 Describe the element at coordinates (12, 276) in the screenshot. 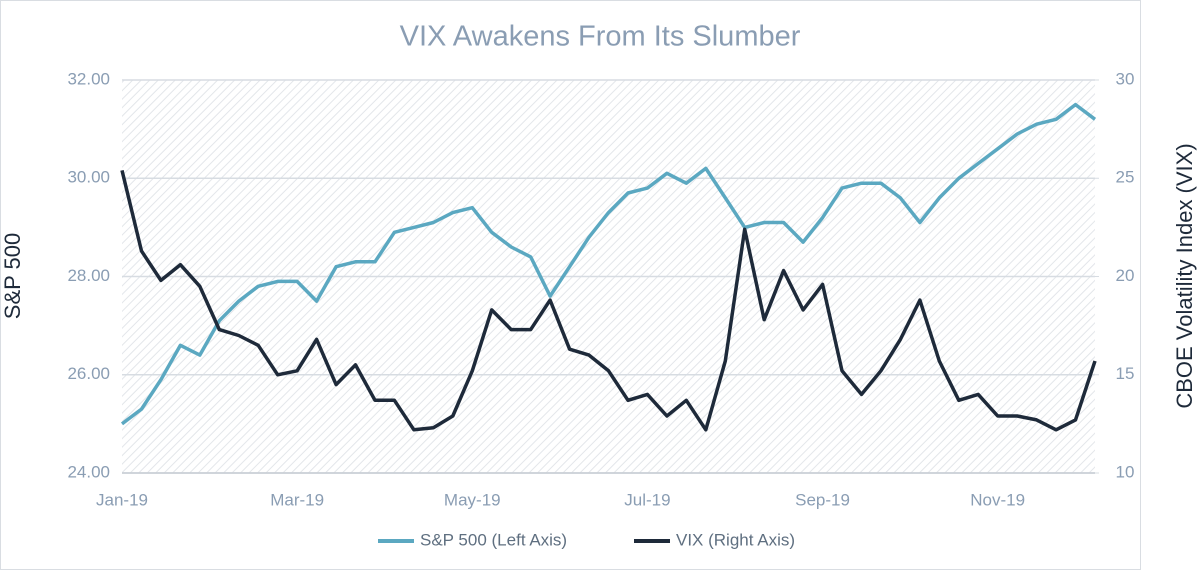

I see `y-axis-title: S&P 500` at that location.